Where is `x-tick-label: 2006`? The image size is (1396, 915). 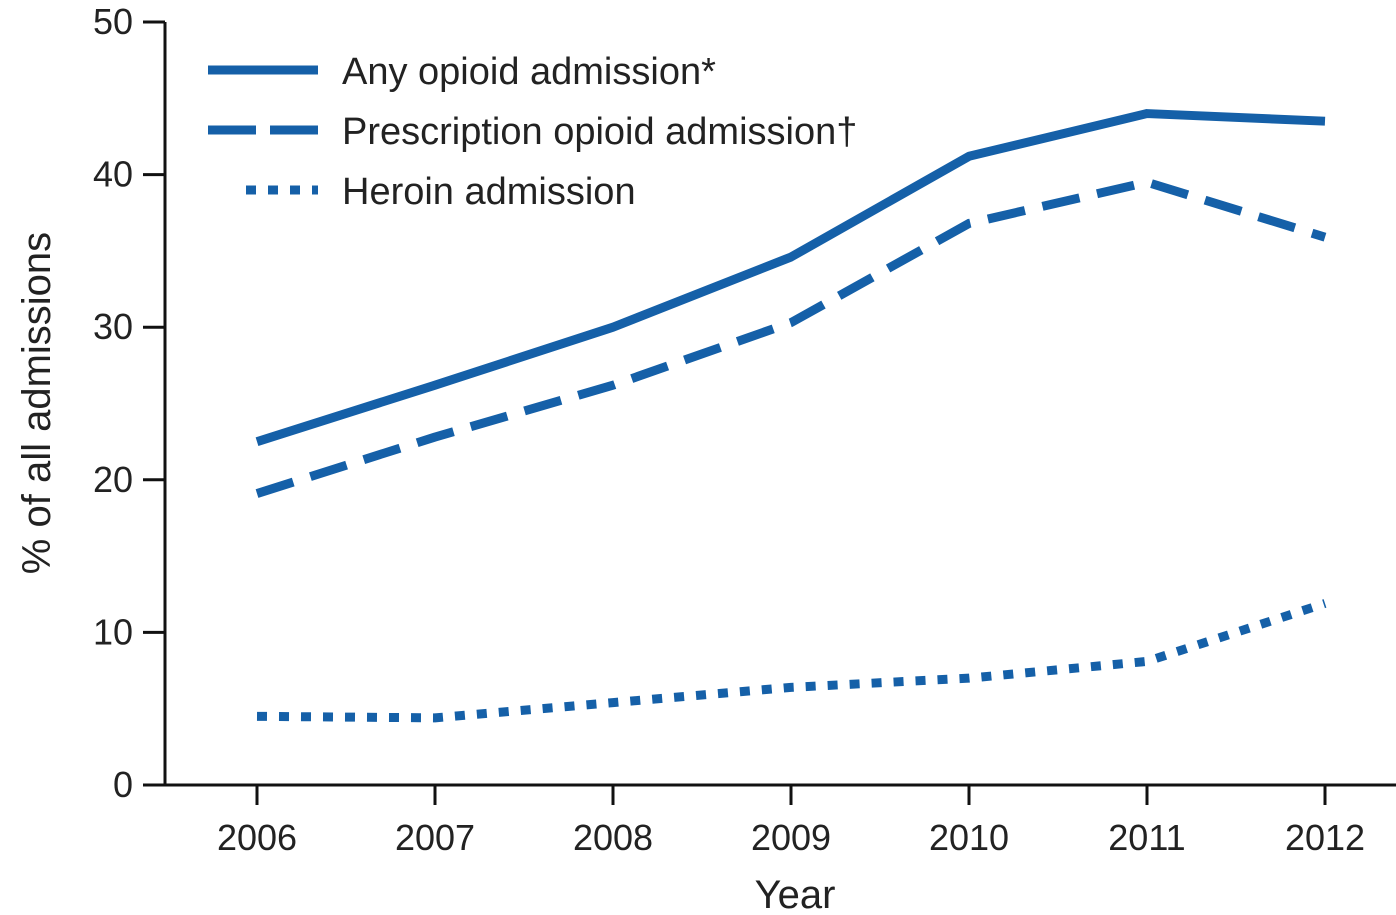 x-tick-label: 2006 is located at coordinates (257, 837).